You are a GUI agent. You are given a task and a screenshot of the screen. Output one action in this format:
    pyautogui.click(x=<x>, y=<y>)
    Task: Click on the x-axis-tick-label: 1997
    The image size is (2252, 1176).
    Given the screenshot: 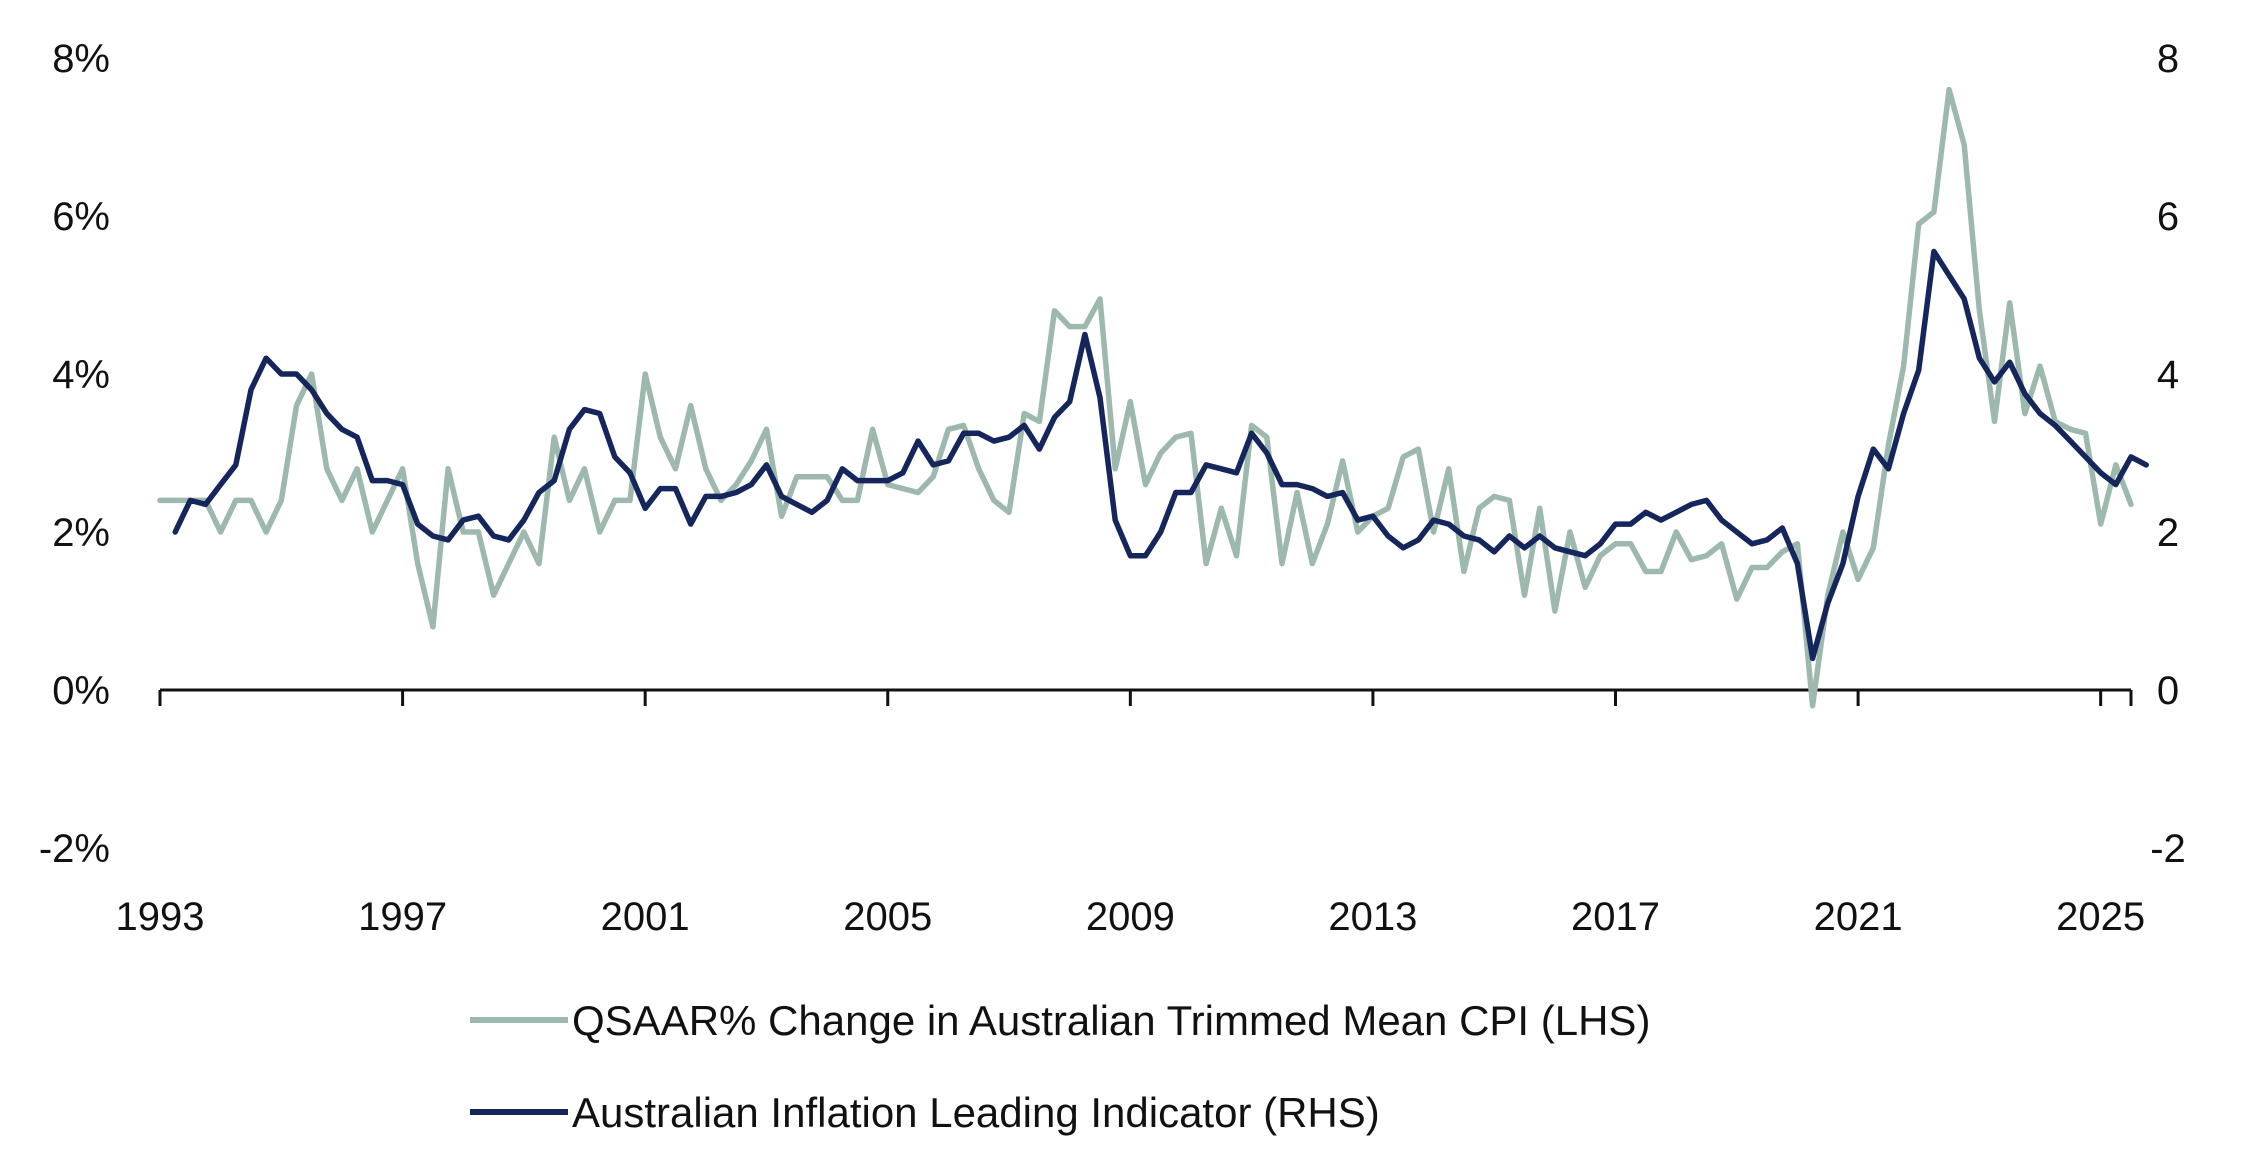 What is the action you would take?
    pyautogui.click(x=402, y=917)
    